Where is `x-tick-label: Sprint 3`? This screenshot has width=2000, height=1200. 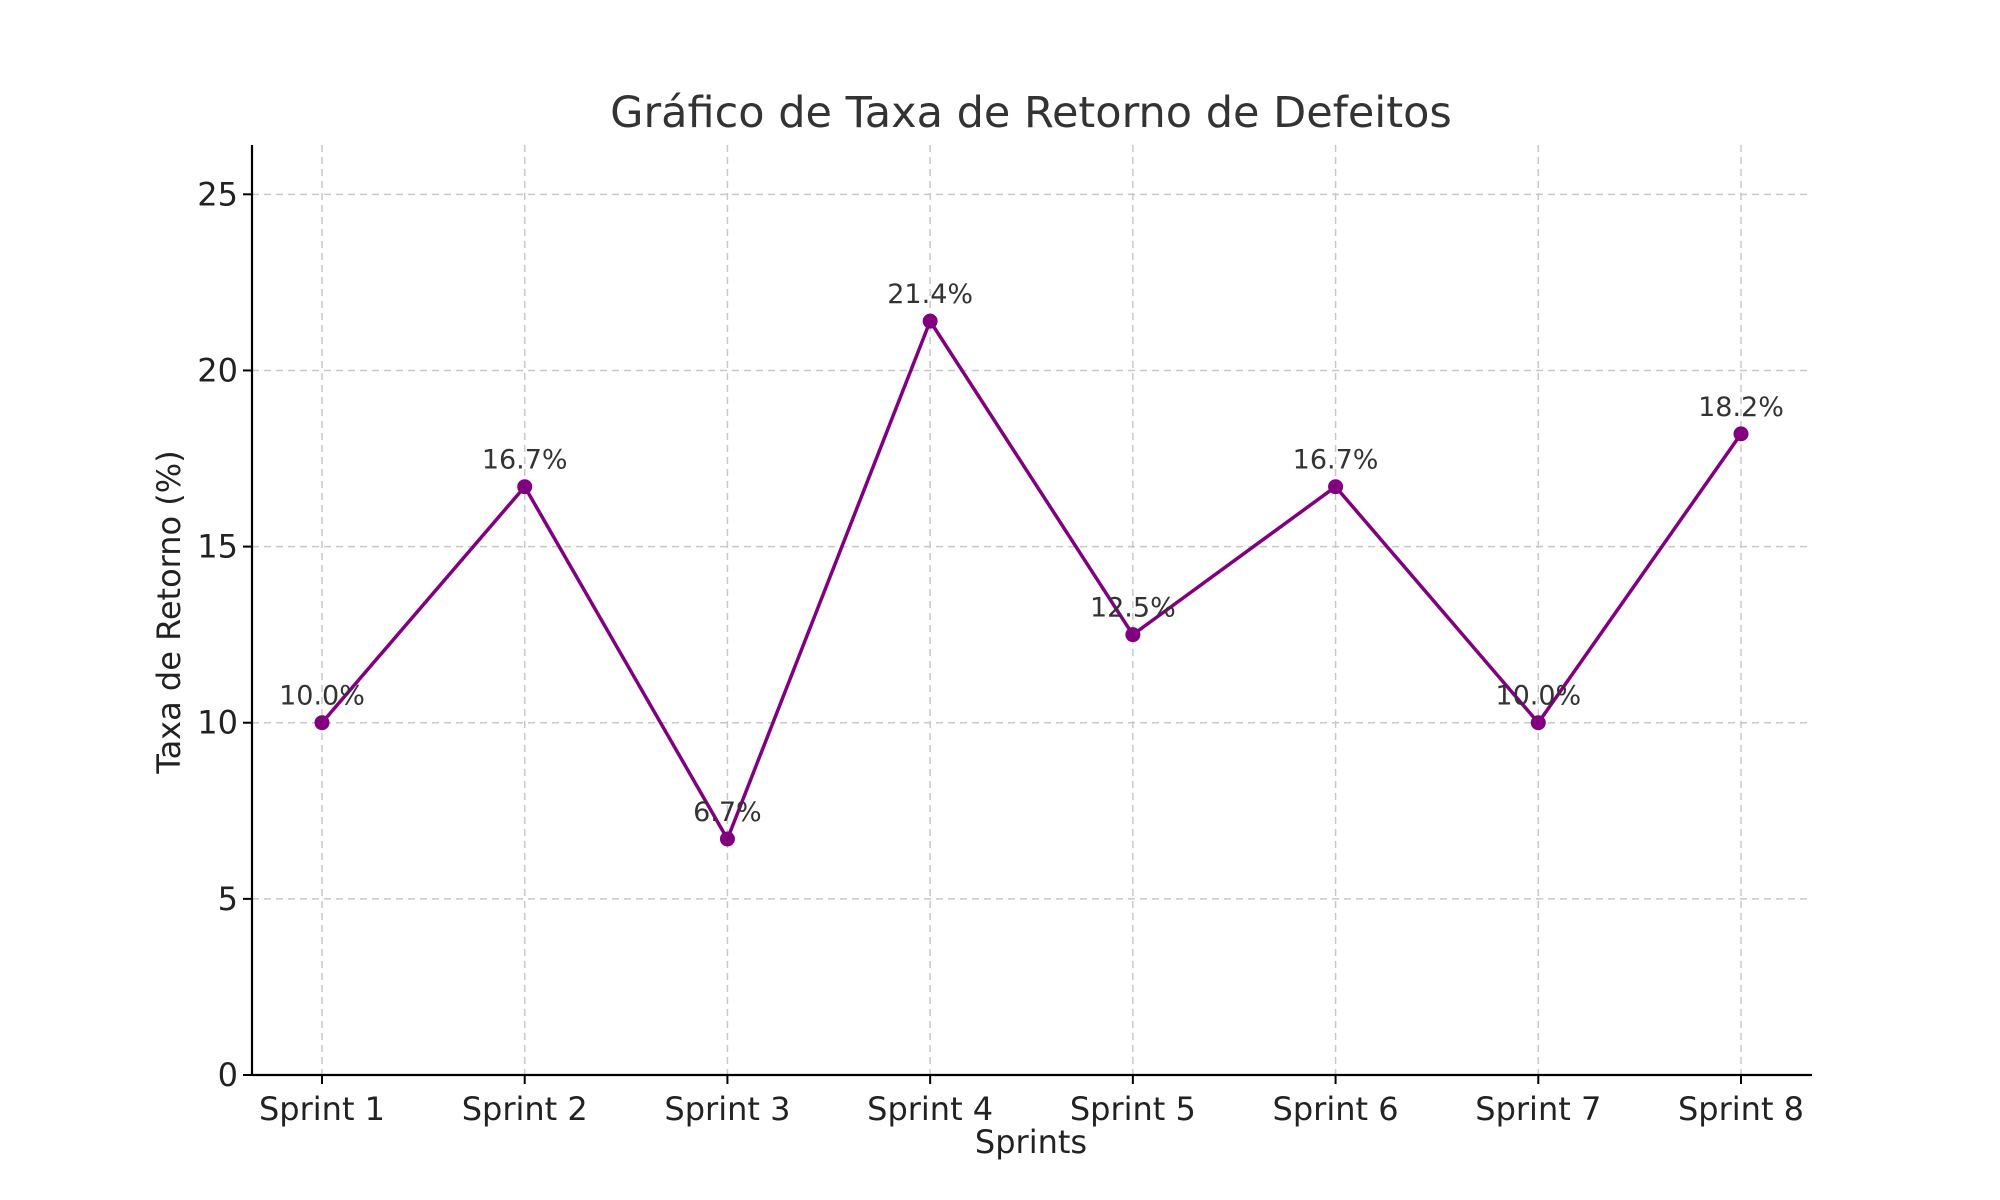 x-tick-label: Sprint 3 is located at coordinates (727, 1109).